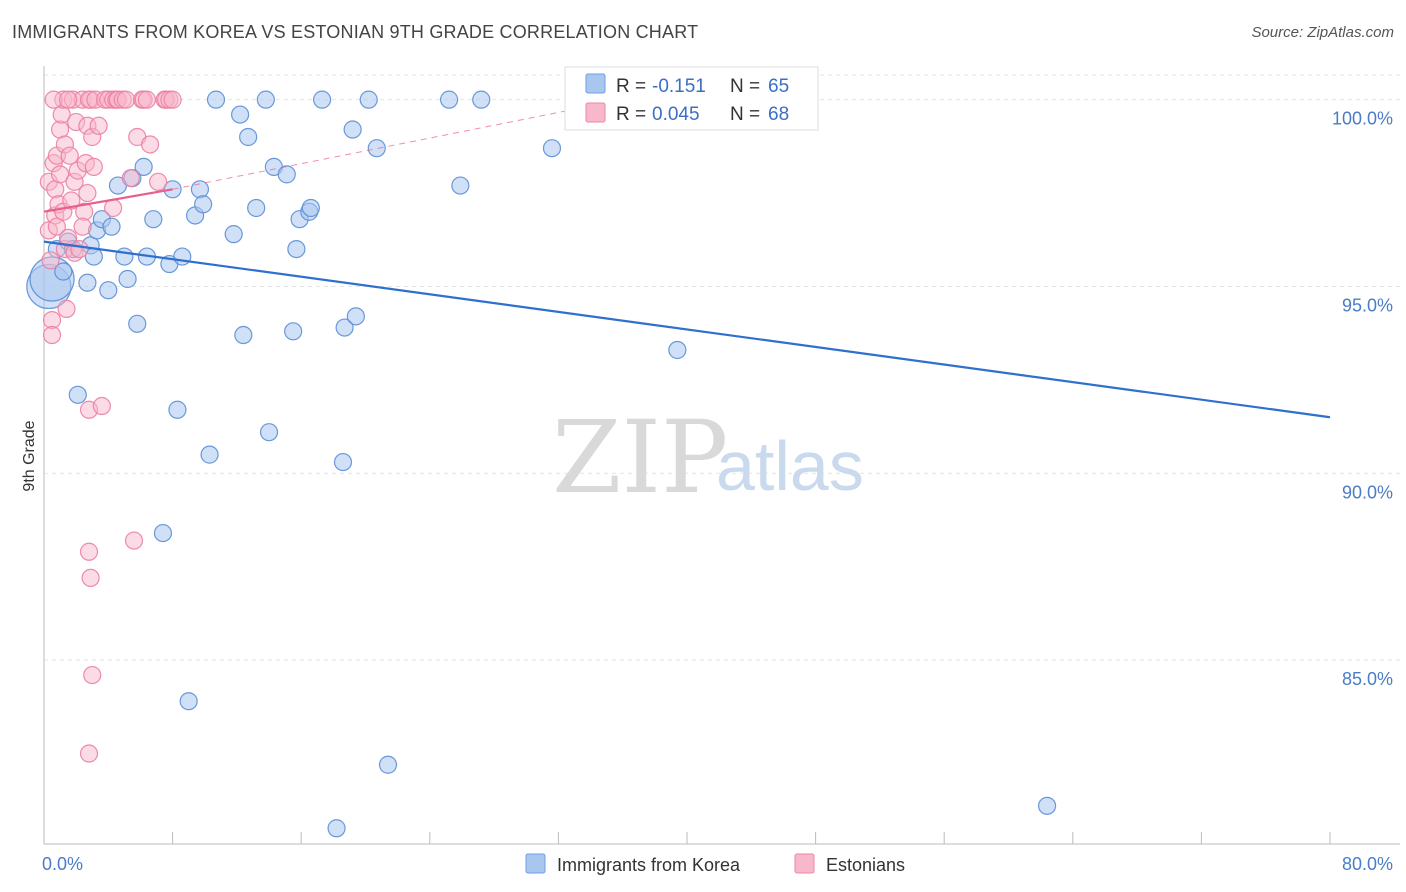 The height and width of the screenshot is (892, 1406). I want to click on stats-legend: R = -0.151 N = 65 R = 0.045 N = 68, so click(691, 98).